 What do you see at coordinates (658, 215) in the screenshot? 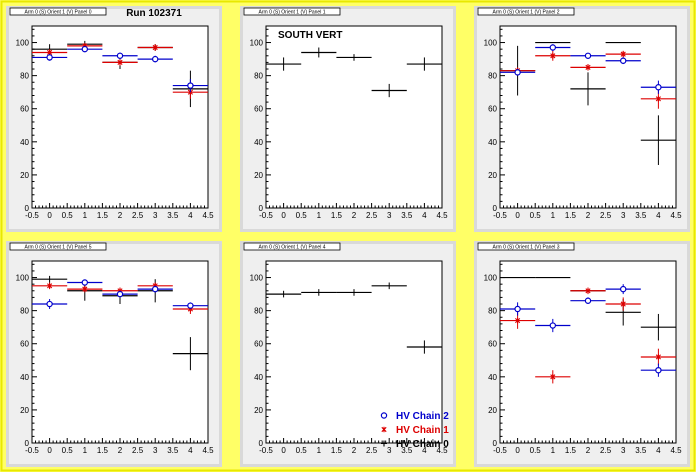
I see `x-tick-label: 4` at bounding box center [658, 215].